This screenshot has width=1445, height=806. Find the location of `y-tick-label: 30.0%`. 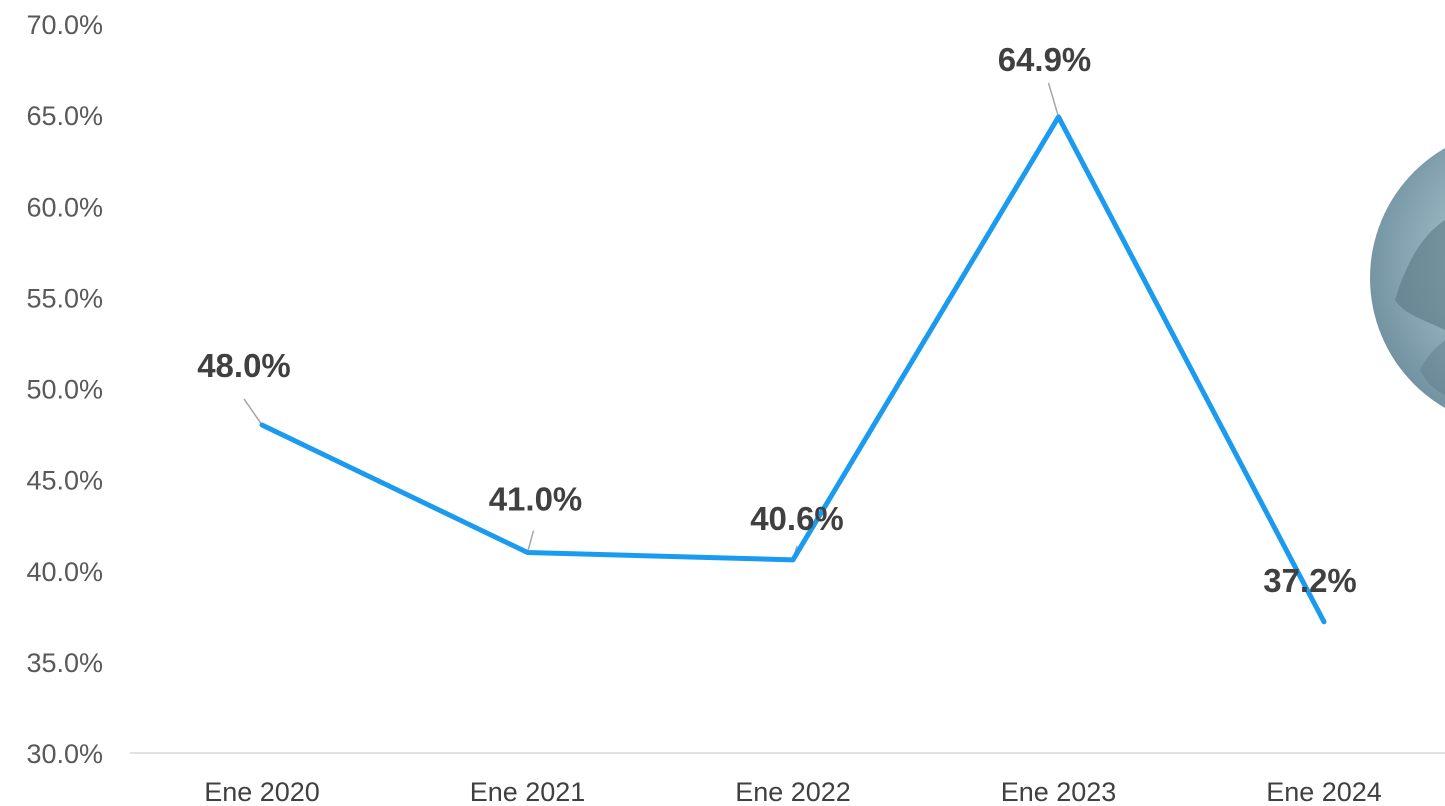

y-tick-label: 30.0% is located at coordinates (64, 754).